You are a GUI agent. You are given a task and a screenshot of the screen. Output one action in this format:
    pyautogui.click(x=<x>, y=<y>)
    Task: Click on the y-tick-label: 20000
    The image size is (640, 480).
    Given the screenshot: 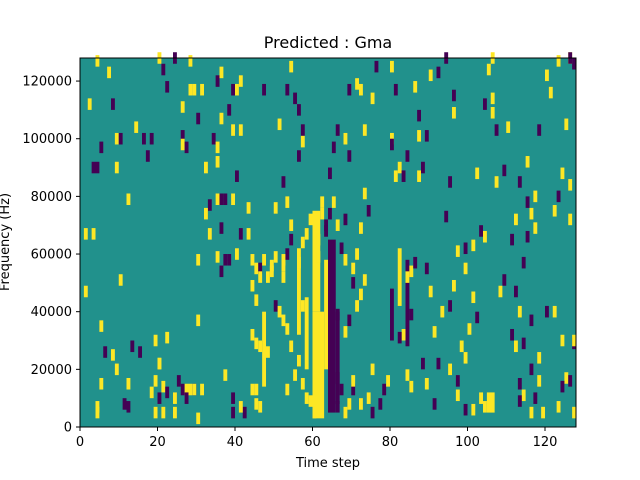 What is the action you would take?
    pyautogui.click(x=51, y=370)
    